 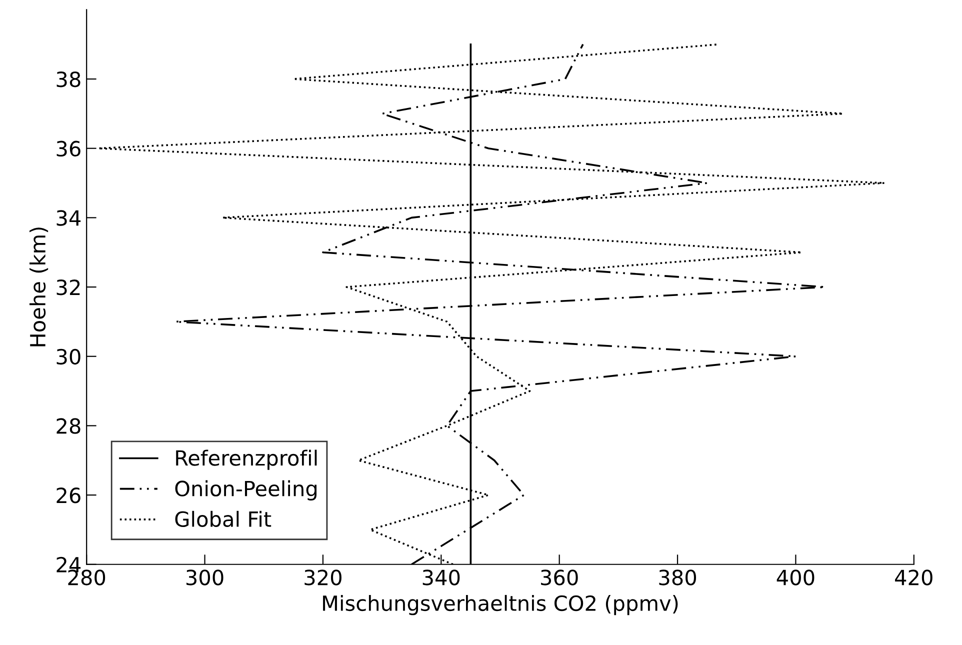 What do you see at coordinates (323, 578) in the screenshot?
I see `x-tick-label: 320` at bounding box center [323, 578].